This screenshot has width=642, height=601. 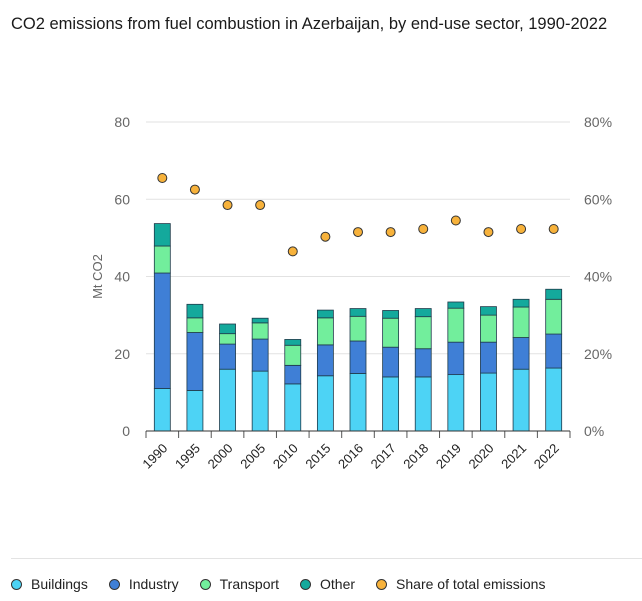 What do you see at coordinates (97, 276) in the screenshot?
I see `y-axis-label: Mt CO2` at bounding box center [97, 276].